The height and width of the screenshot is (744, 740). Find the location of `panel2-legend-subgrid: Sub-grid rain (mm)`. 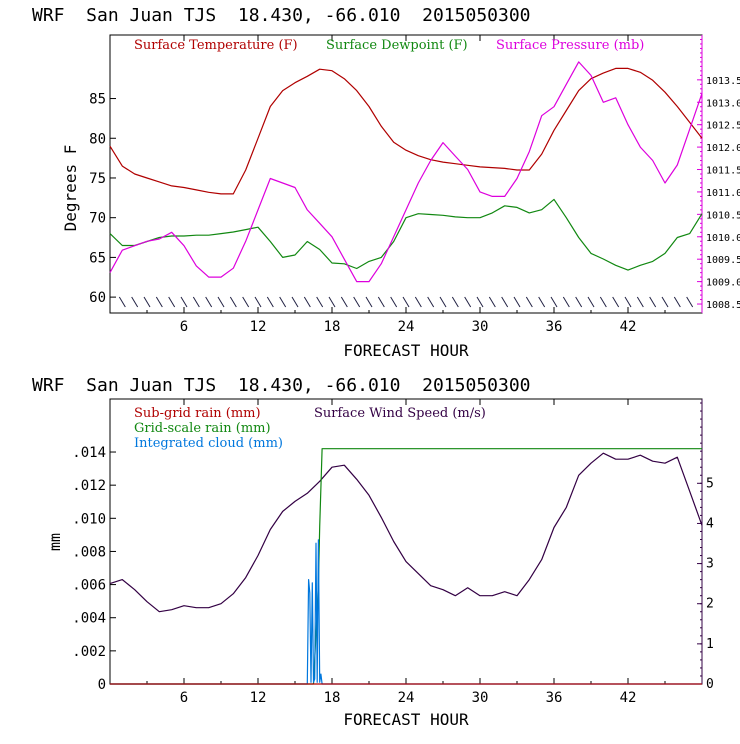

panel2-legend-subgrid: Sub-grid rain (mm) is located at coordinates (197, 413).